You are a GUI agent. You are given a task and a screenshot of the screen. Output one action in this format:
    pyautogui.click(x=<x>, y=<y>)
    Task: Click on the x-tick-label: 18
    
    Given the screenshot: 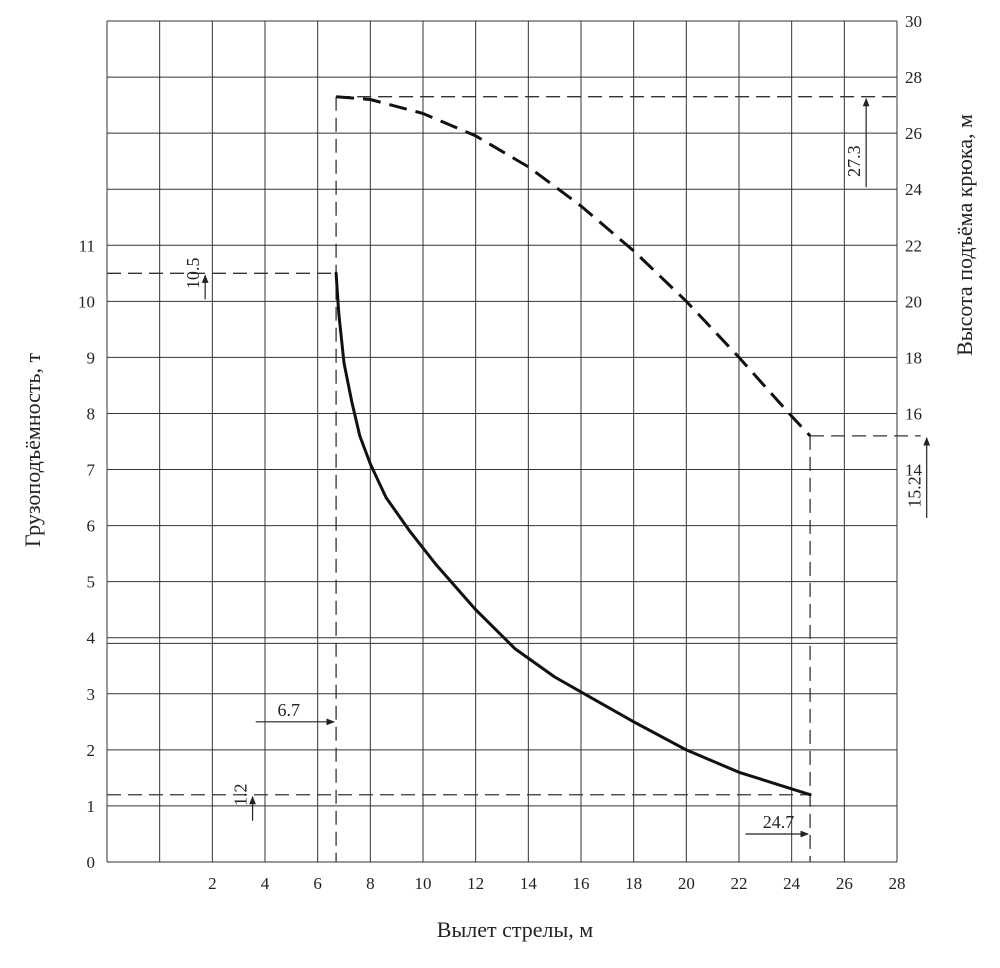 What is the action you would take?
    pyautogui.click(x=633, y=883)
    